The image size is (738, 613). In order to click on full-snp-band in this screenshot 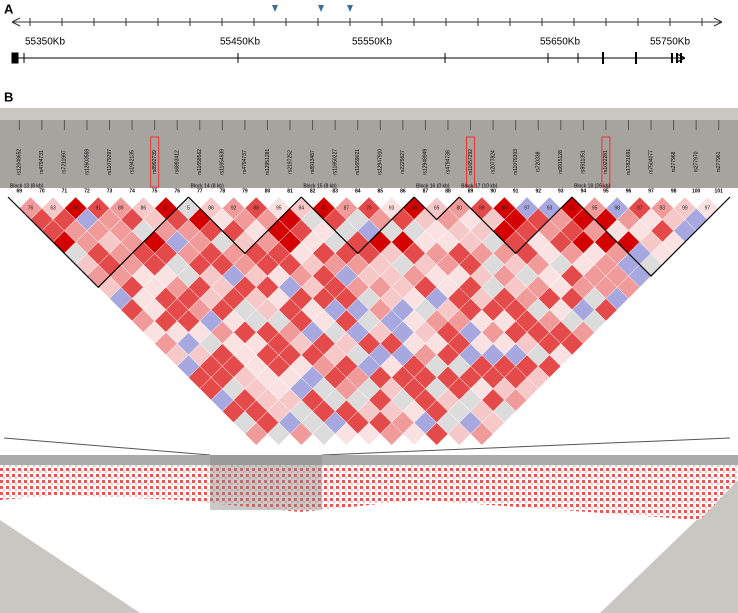, I will do `click(369, 460)`.